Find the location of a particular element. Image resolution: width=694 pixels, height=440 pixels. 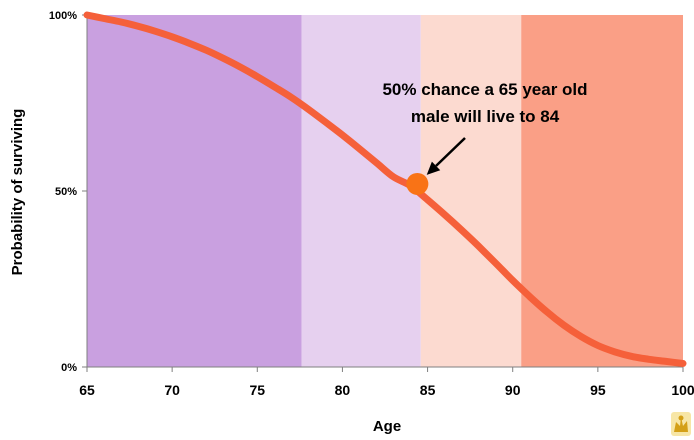

x-tick-labels: 65 70 75 80 85 90 95 100 is located at coordinates (386, 390).